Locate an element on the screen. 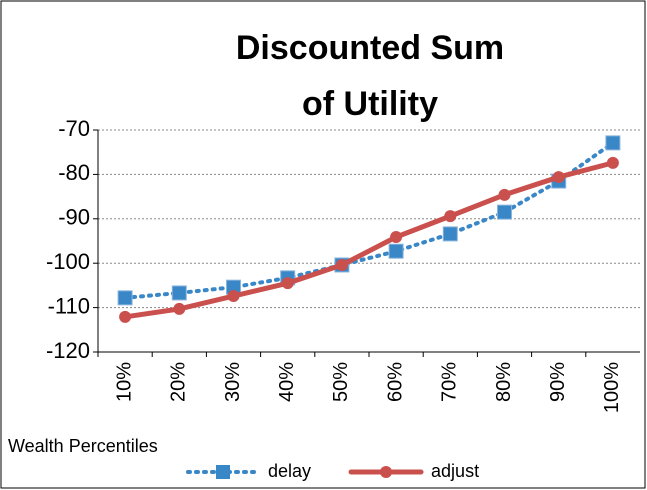  x-axis-label: Wealth Percentiles is located at coordinates (83, 446).